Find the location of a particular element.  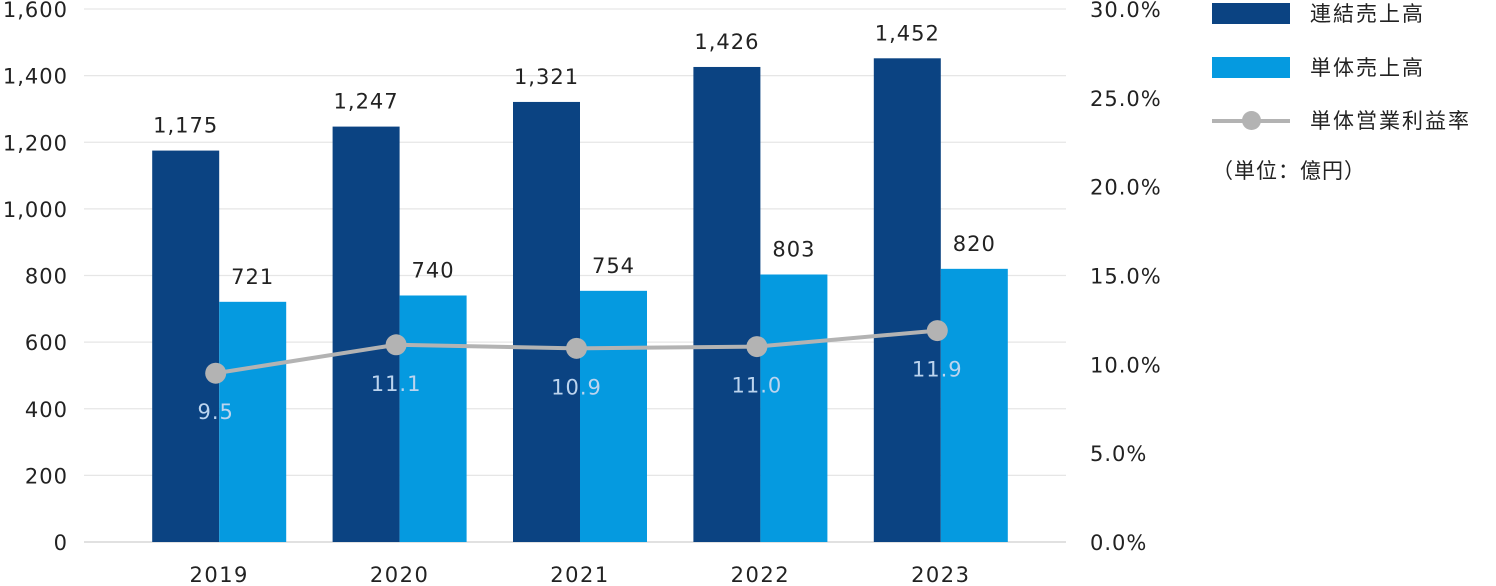

bar-2021-s1 is located at coordinates (613, 416).